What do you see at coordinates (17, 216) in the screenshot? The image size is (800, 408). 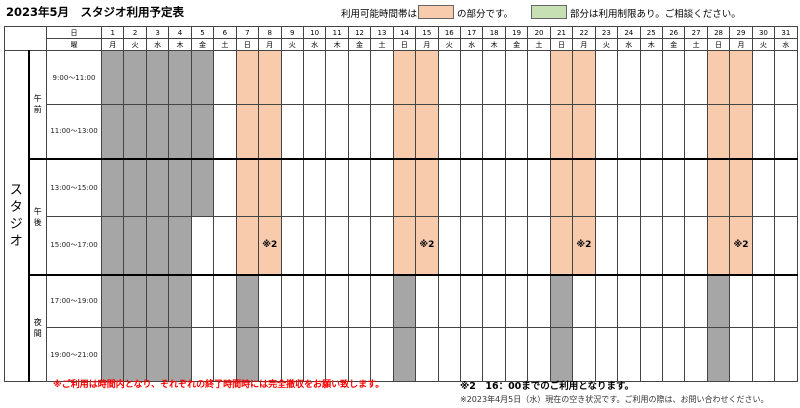 I see `studio-label: スタジオ` at bounding box center [17, 216].